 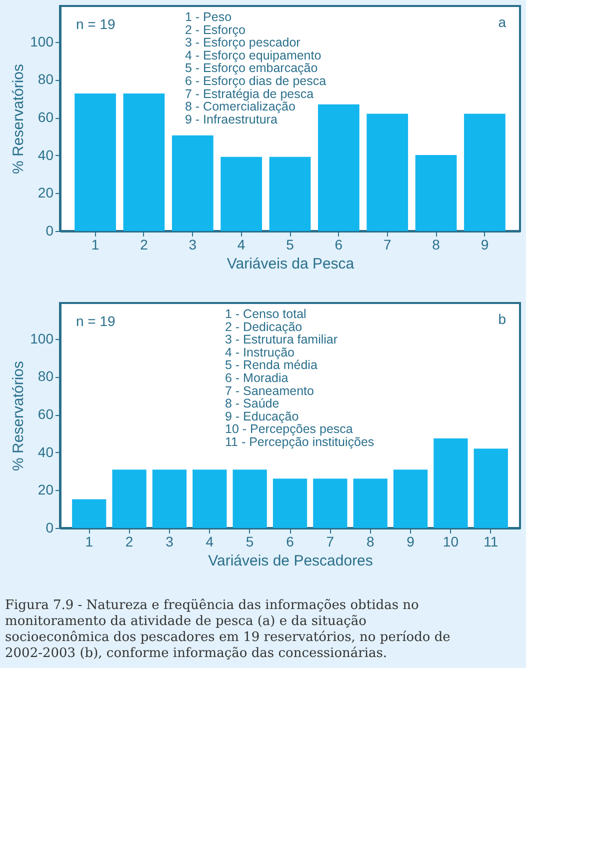 I want to click on annotation: 3 - Esforço pescador, so click(x=242, y=43).